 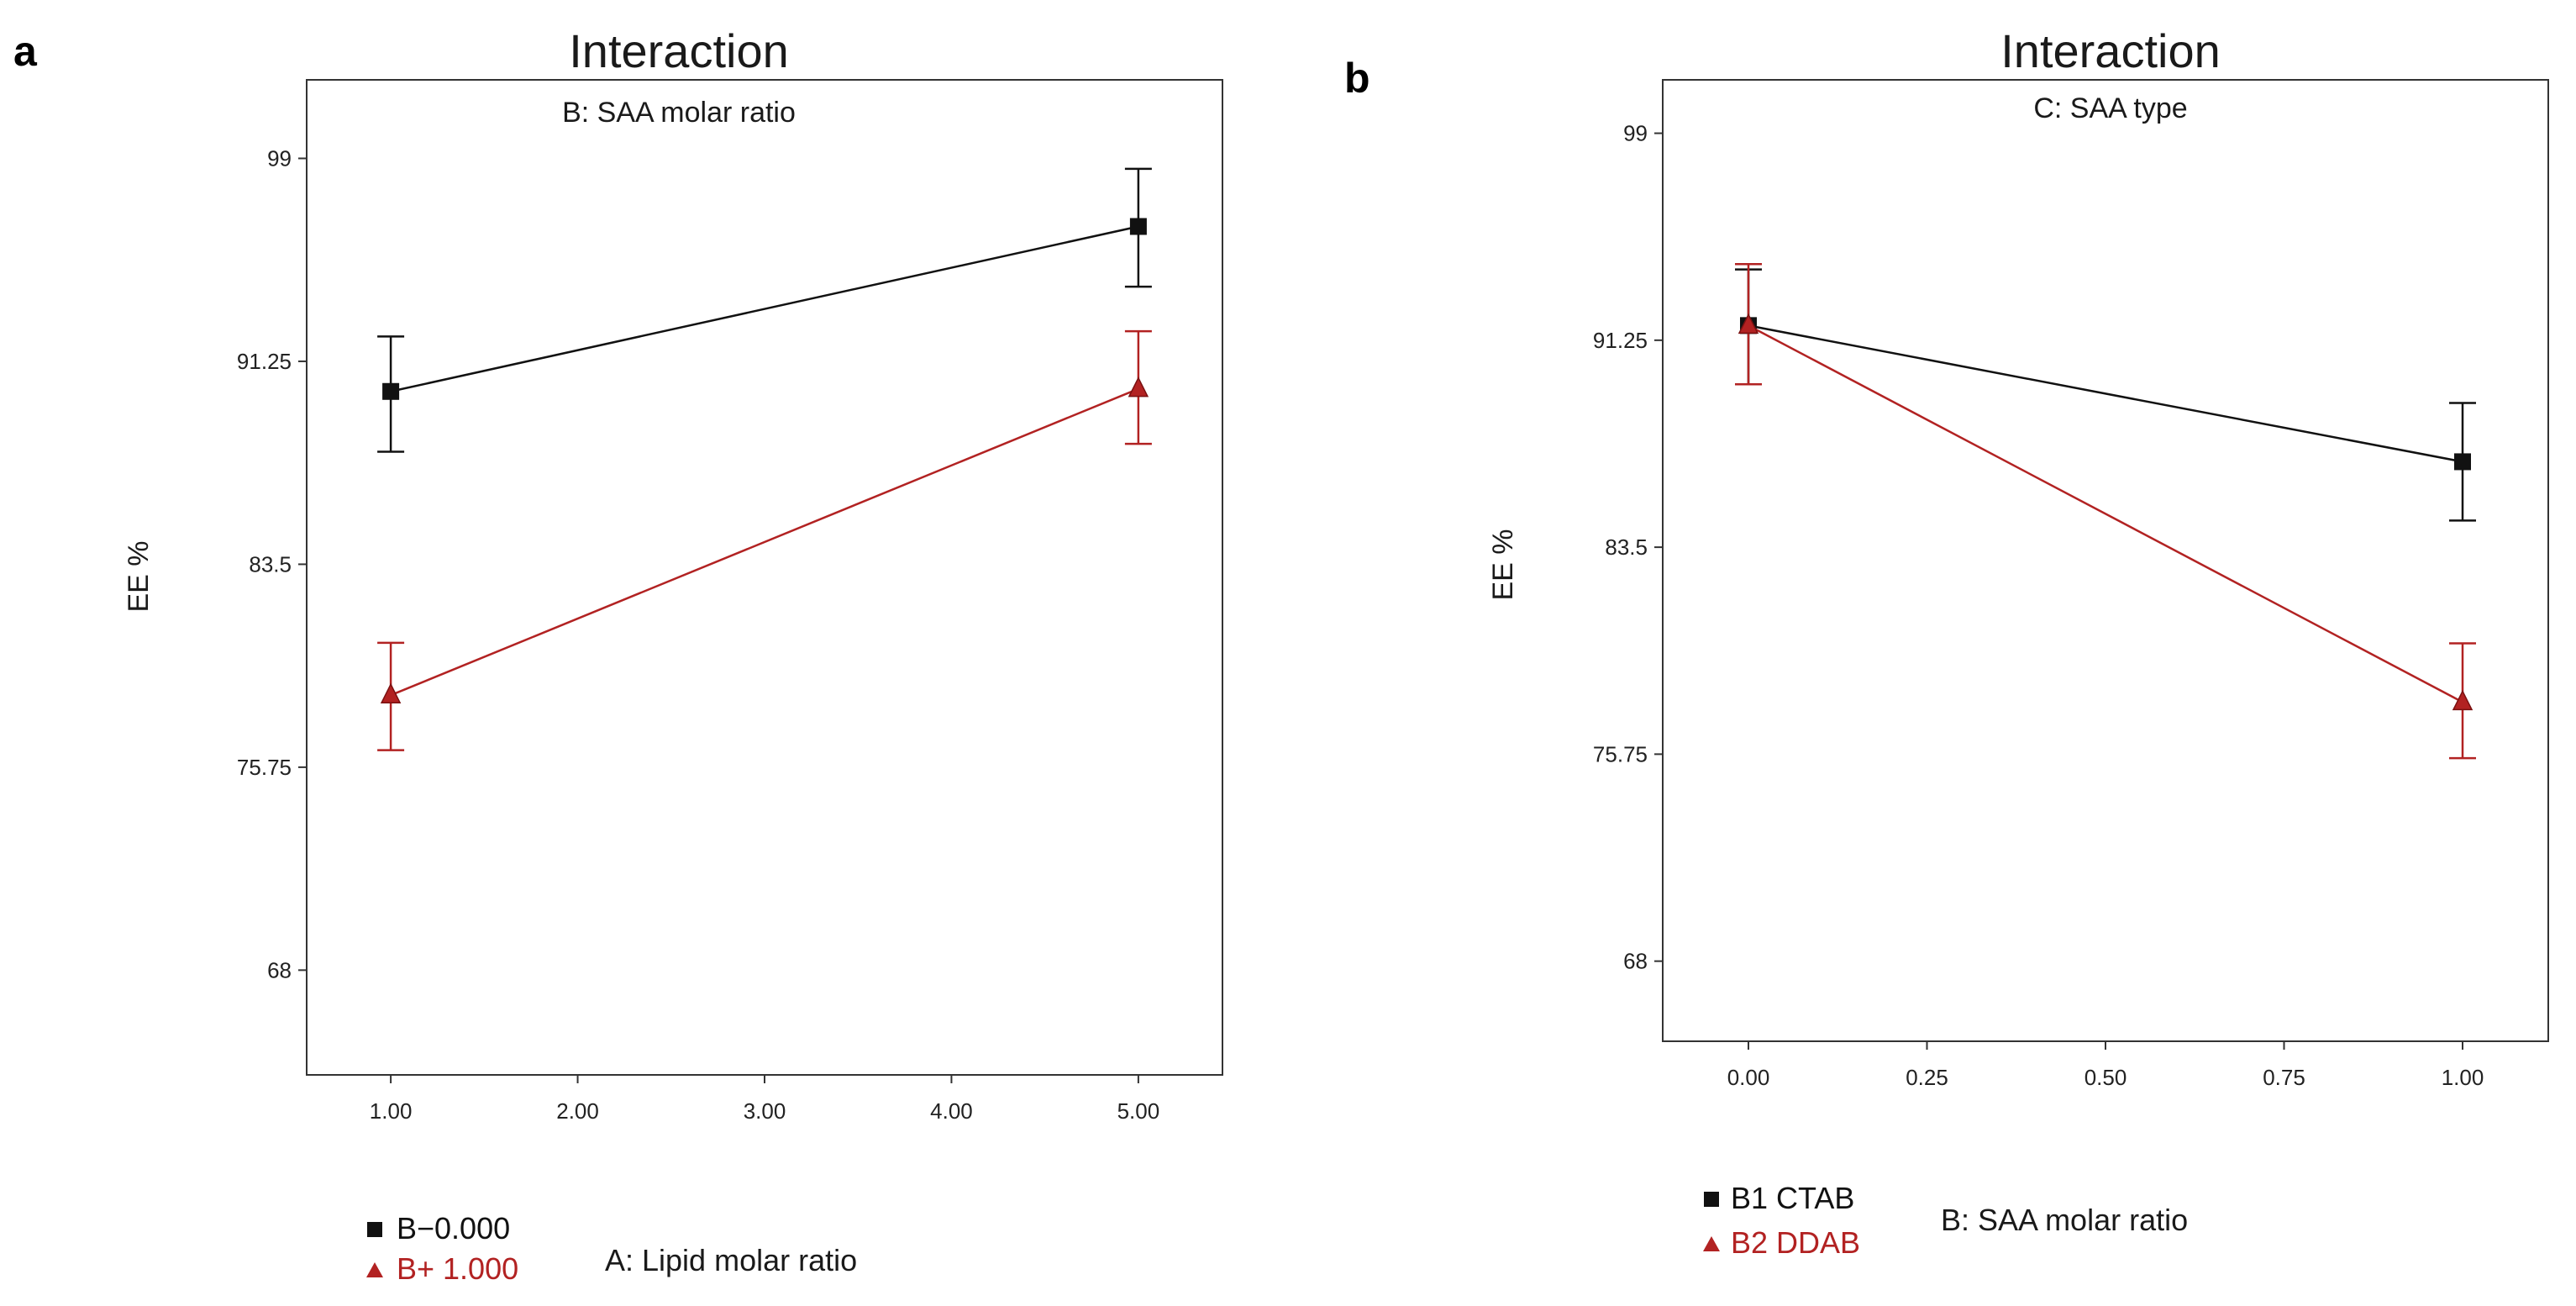 I want to click on panel-a-title: Interaction, so click(x=679, y=50).